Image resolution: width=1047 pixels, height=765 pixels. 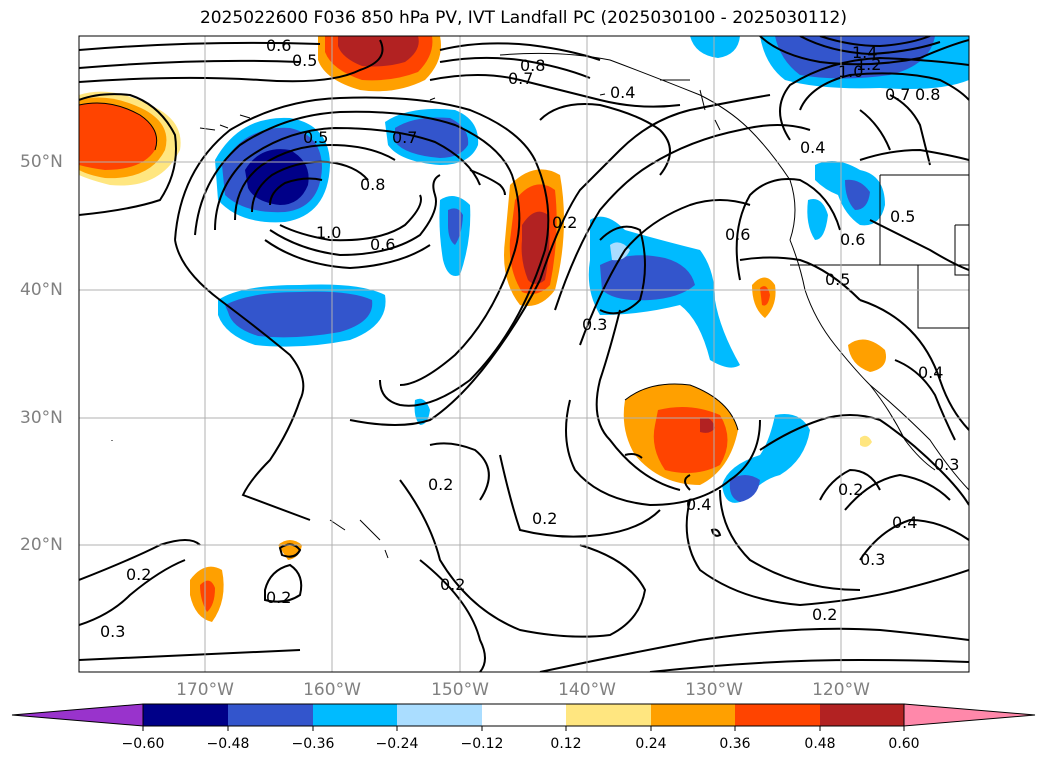 I want to click on lon-label: 120°W, so click(x=841, y=690).